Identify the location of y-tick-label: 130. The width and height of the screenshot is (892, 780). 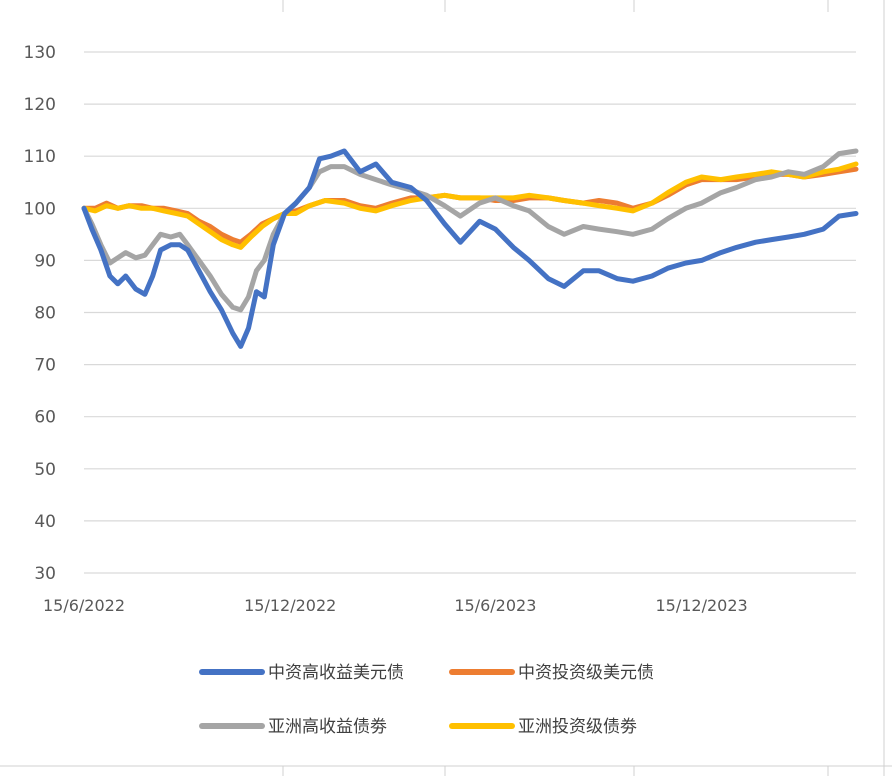
(40, 53).